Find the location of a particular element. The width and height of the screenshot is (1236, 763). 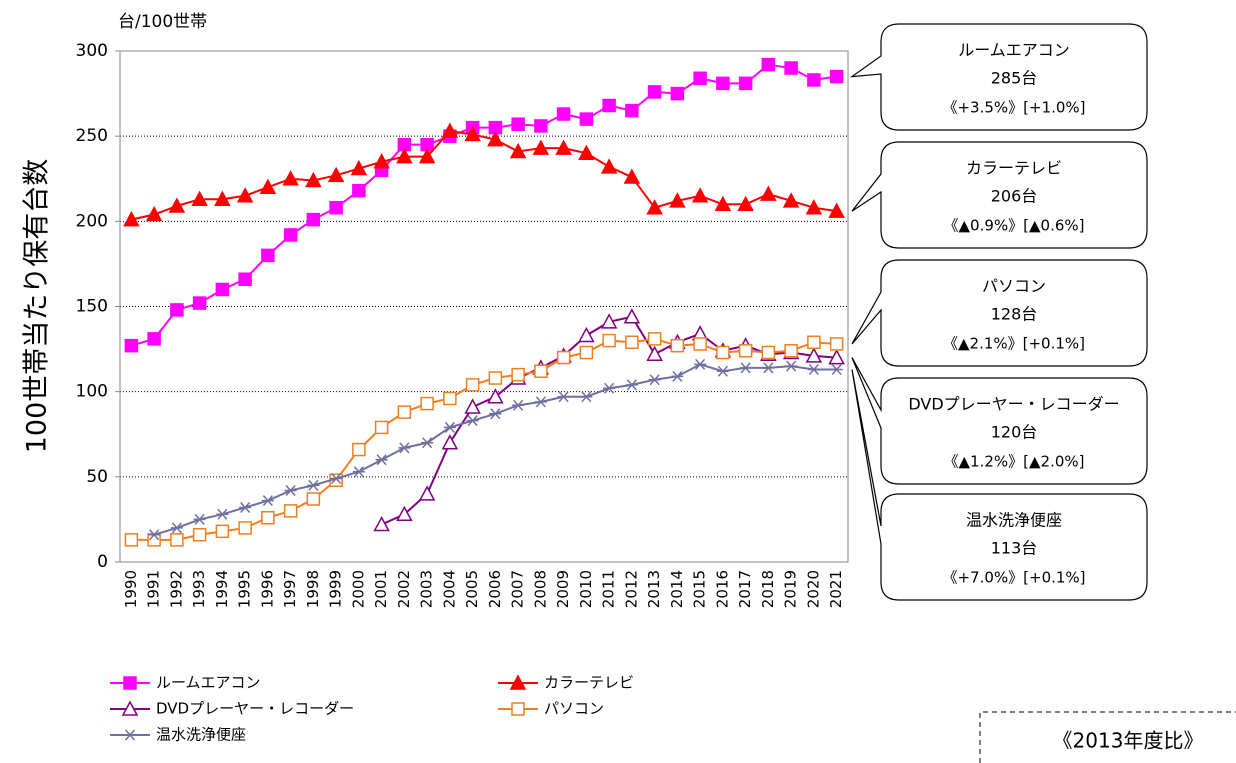

legend-item: DVDプレーヤー・レコーダー is located at coordinates (232, 709).